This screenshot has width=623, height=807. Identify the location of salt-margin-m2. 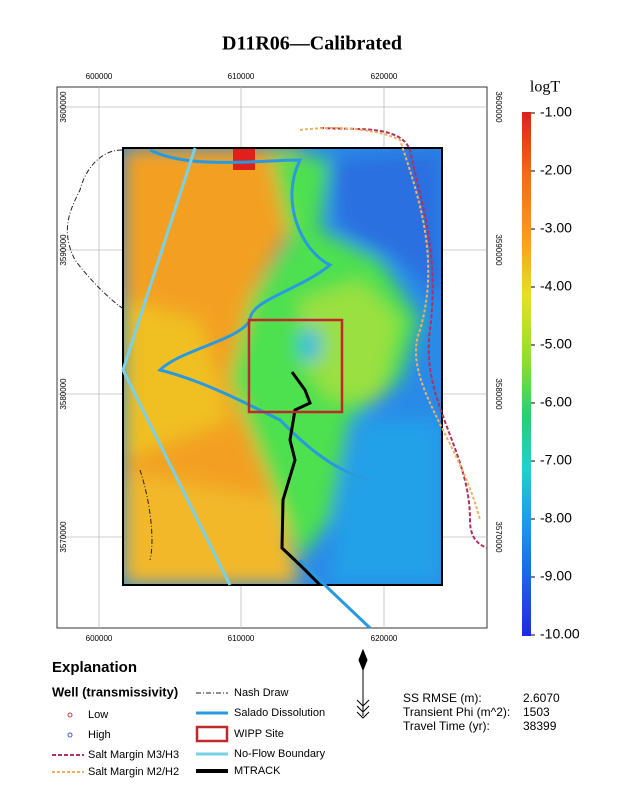
(390, 324).